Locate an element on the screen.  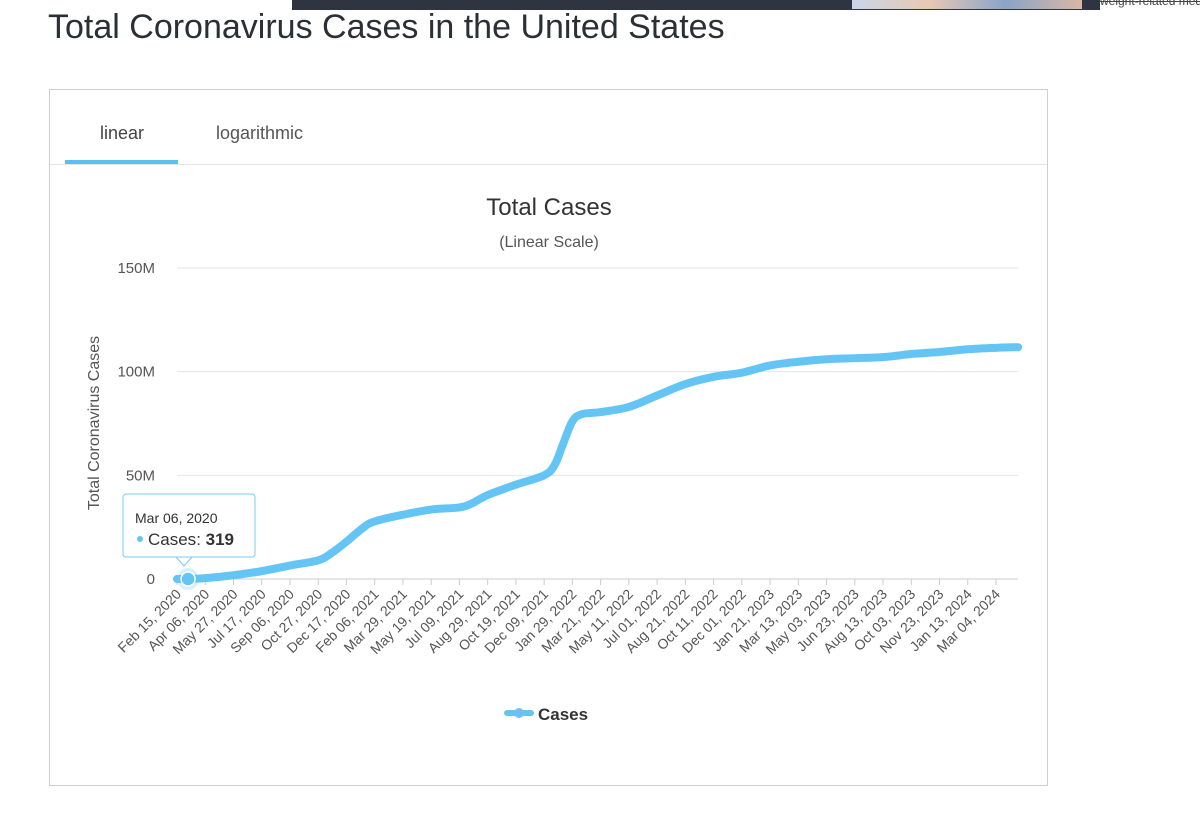
y-tick-label: 100M is located at coordinates (136, 372).